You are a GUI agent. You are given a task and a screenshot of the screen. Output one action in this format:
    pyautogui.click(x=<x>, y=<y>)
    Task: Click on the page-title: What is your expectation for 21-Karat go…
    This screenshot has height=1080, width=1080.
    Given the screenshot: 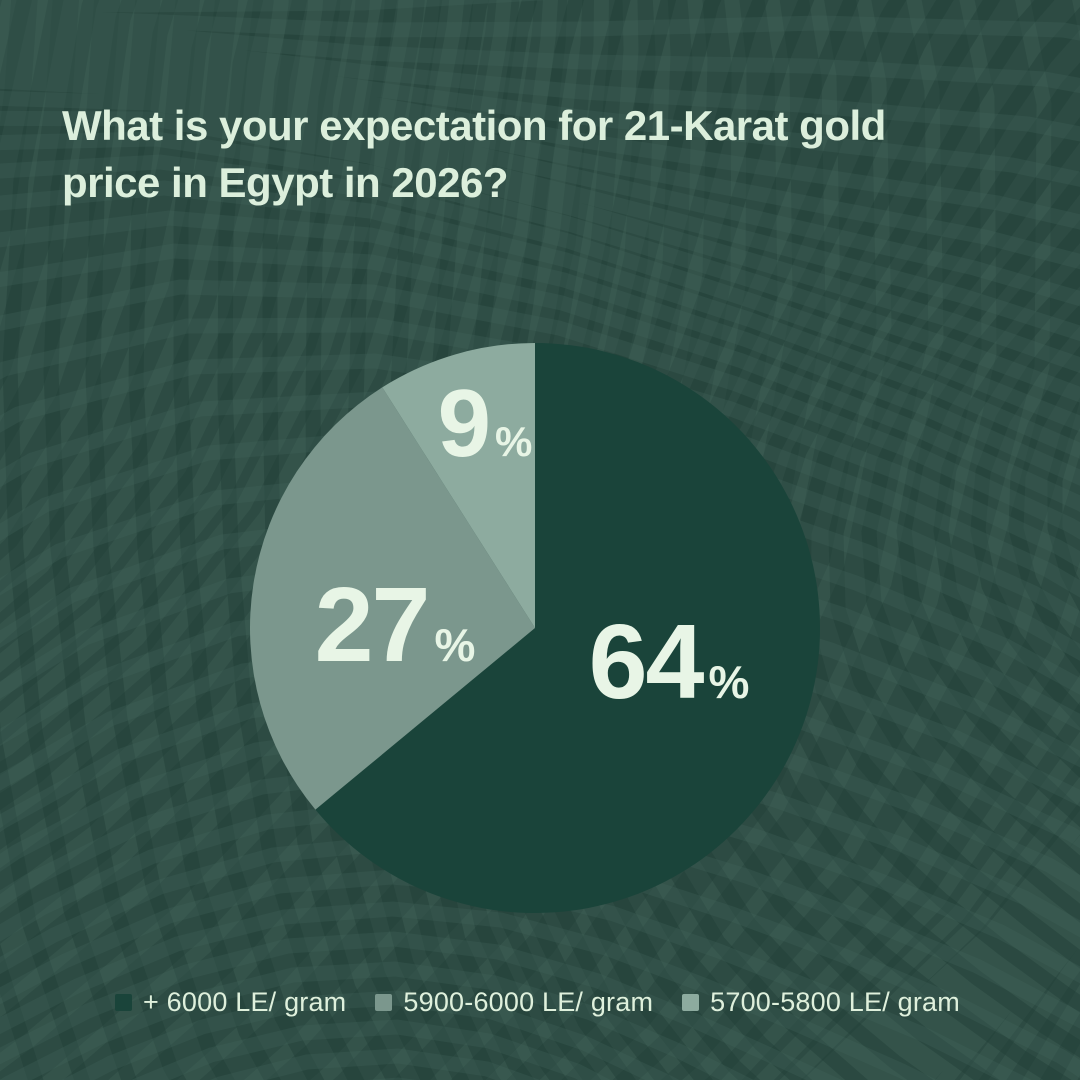 What is the action you would take?
    pyautogui.click(x=474, y=154)
    